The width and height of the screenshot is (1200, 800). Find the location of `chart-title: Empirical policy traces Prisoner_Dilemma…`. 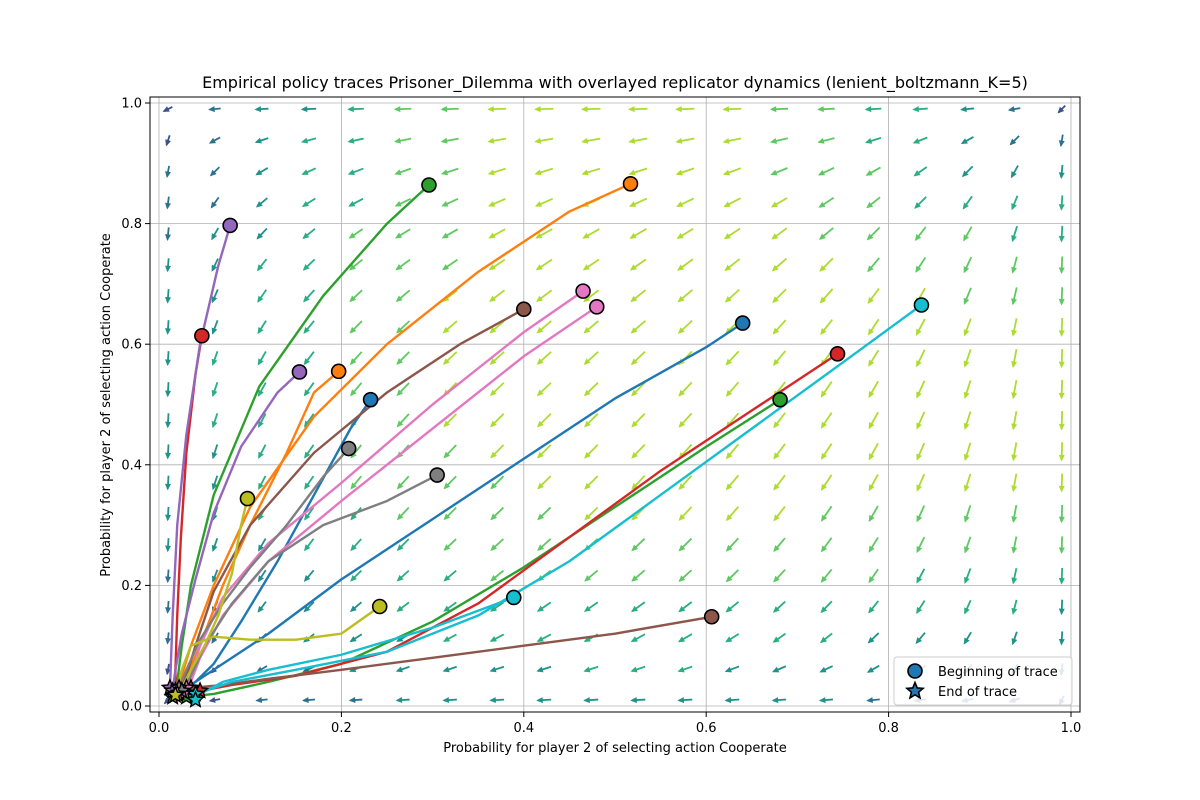

chart-title: Empirical policy traces Prisoner_Dilemma… is located at coordinates (615, 83).